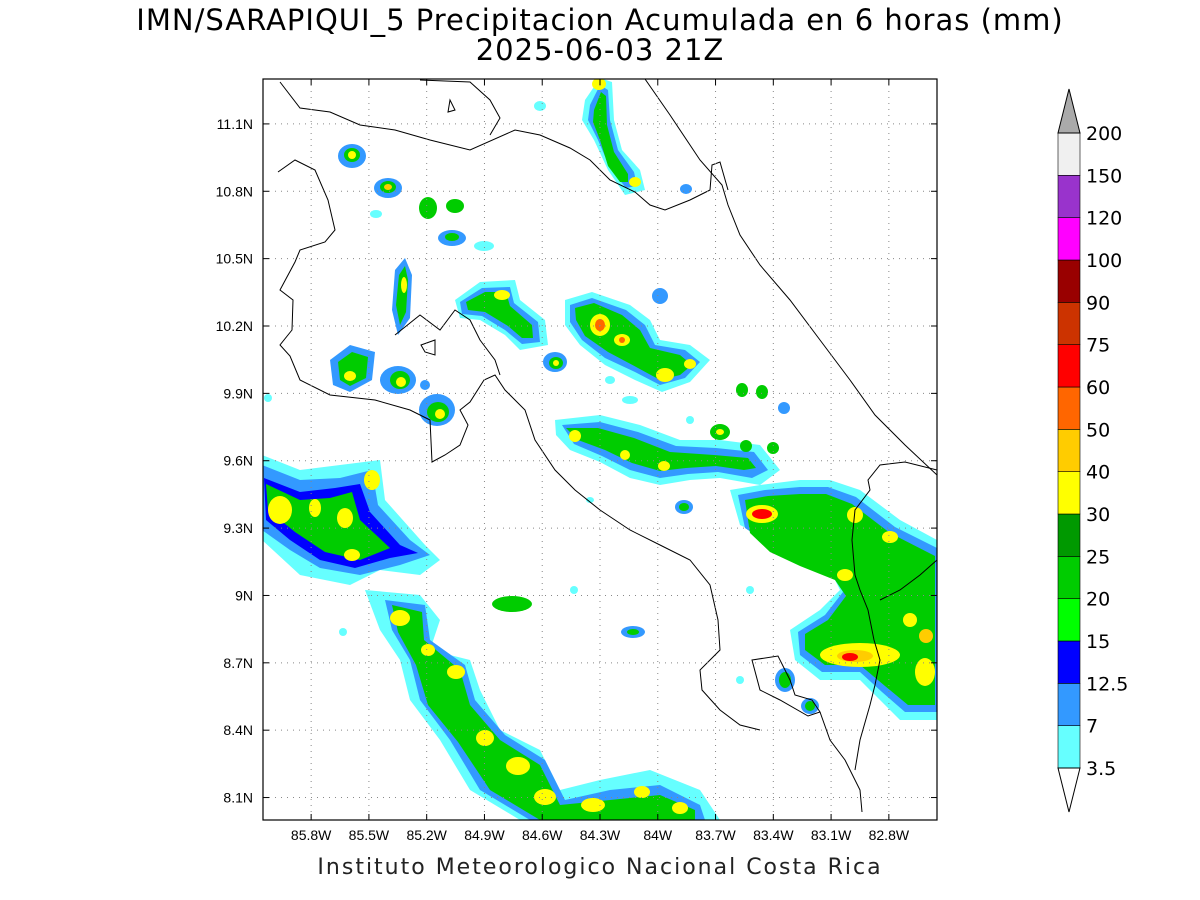 The height and width of the screenshot is (900, 1200). Describe the element at coordinates (428, 347) in the screenshot. I see `nicoya-inner-shore` at that location.